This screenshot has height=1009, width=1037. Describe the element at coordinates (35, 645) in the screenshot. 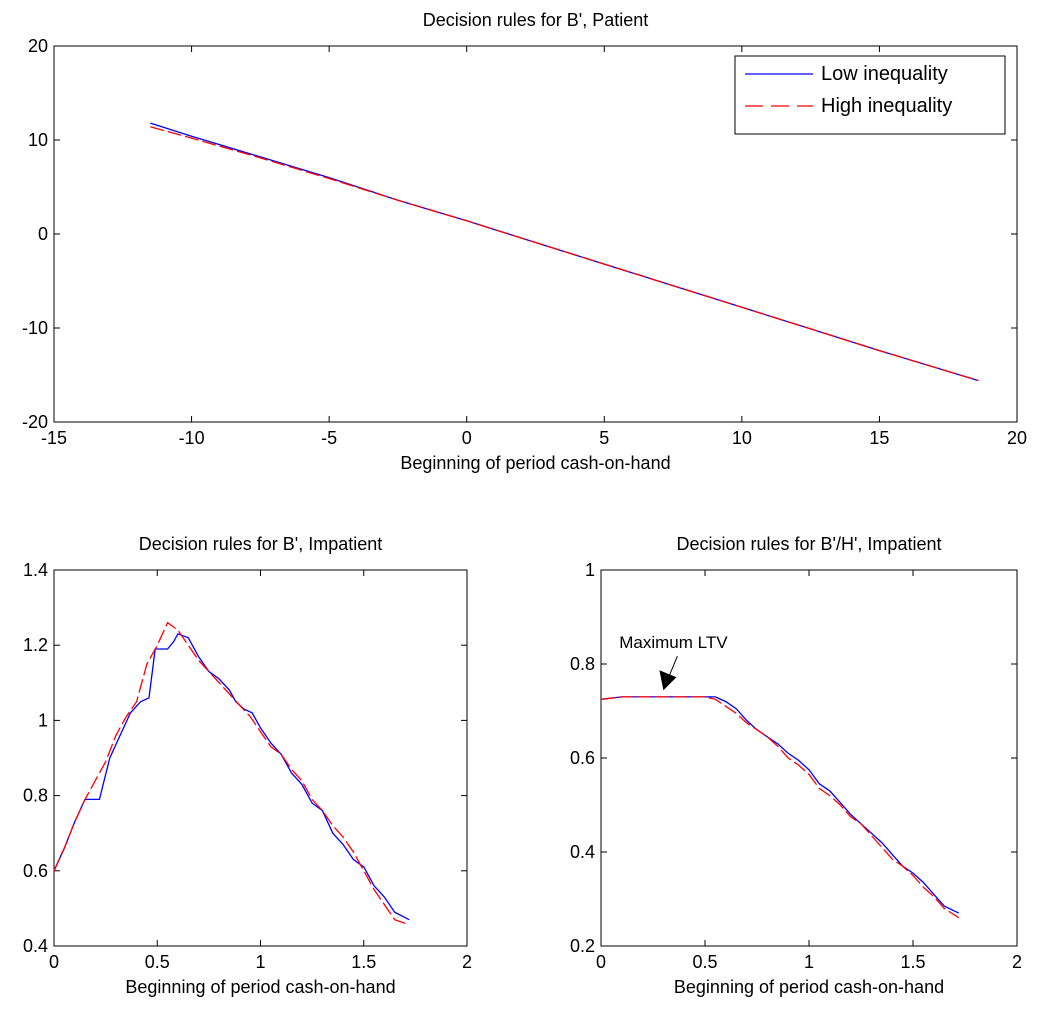

I see `y-tick-label: 1.2` at that location.